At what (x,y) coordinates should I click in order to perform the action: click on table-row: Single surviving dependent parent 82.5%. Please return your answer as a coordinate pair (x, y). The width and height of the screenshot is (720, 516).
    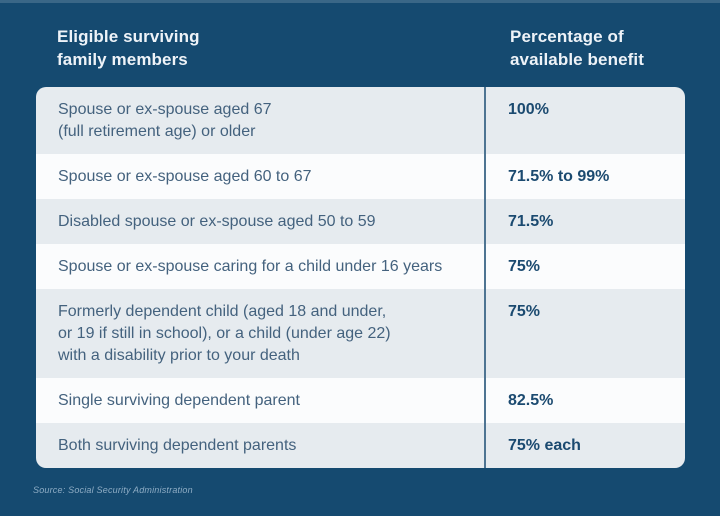
    Looking at the image, I should click on (360, 400).